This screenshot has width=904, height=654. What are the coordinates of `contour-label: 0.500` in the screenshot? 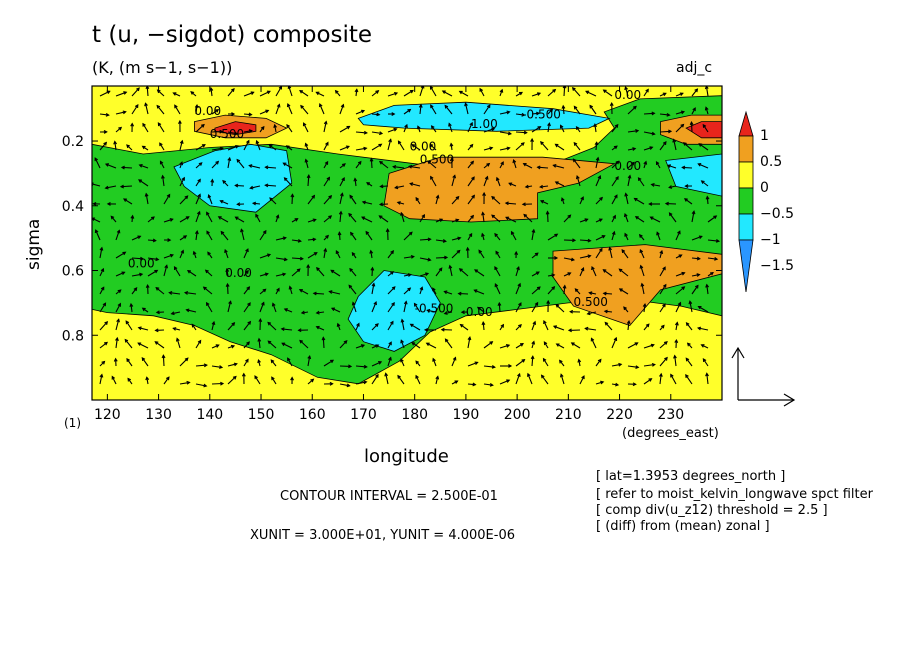 It's located at (591, 302).